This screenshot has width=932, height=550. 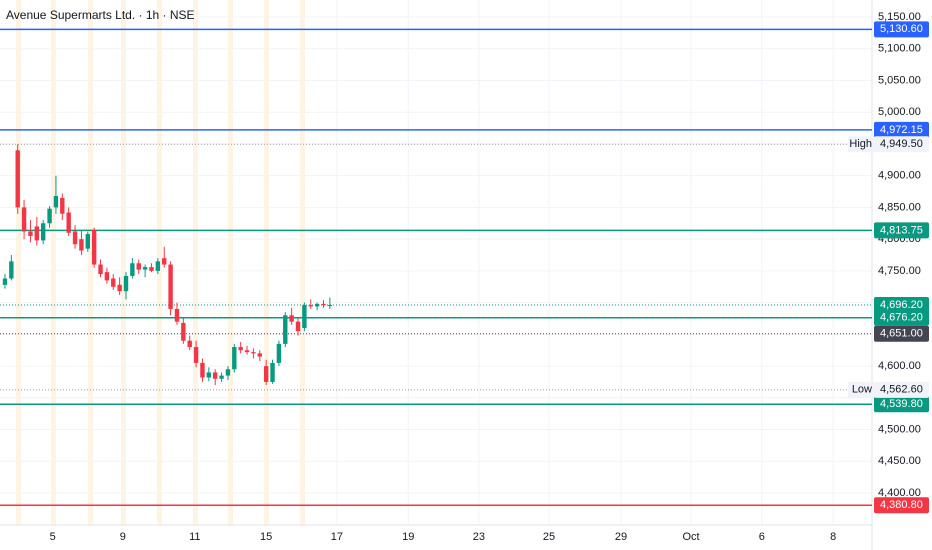 What do you see at coordinates (899, 429) in the screenshot?
I see `y-tick-label: 4,500.00` at bounding box center [899, 429].